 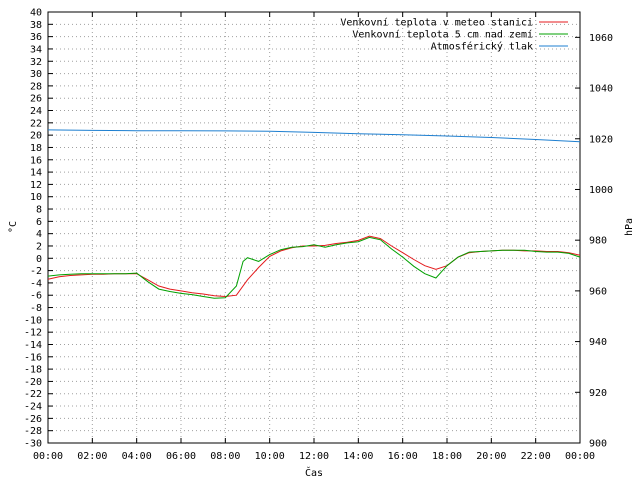 What do you see at coordinates (36, 13) in the screenshot?
I see `y-left-tick-label: 40` at bounding box center [36, 13].